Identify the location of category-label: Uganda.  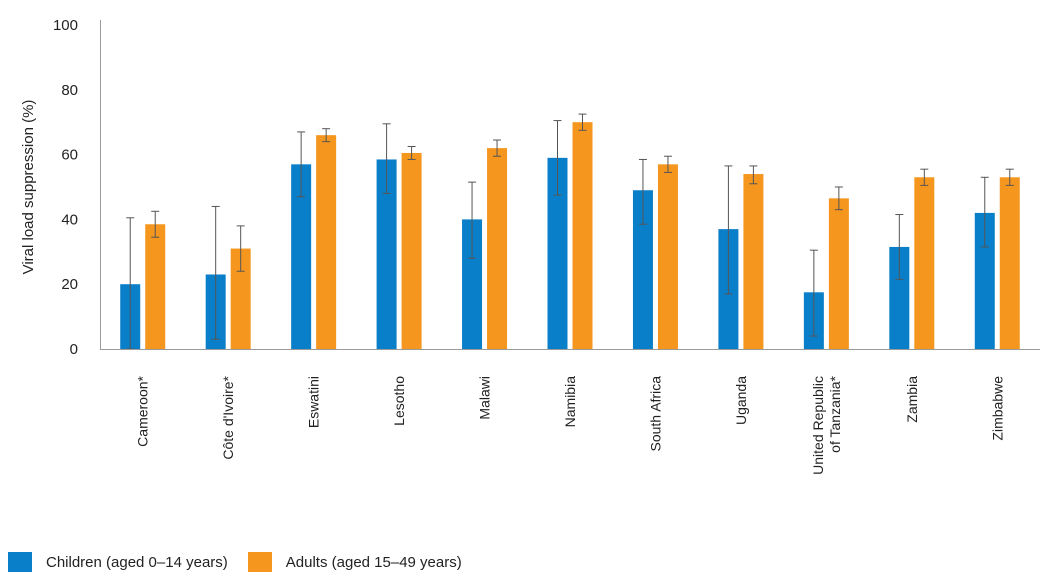
(741, 400).